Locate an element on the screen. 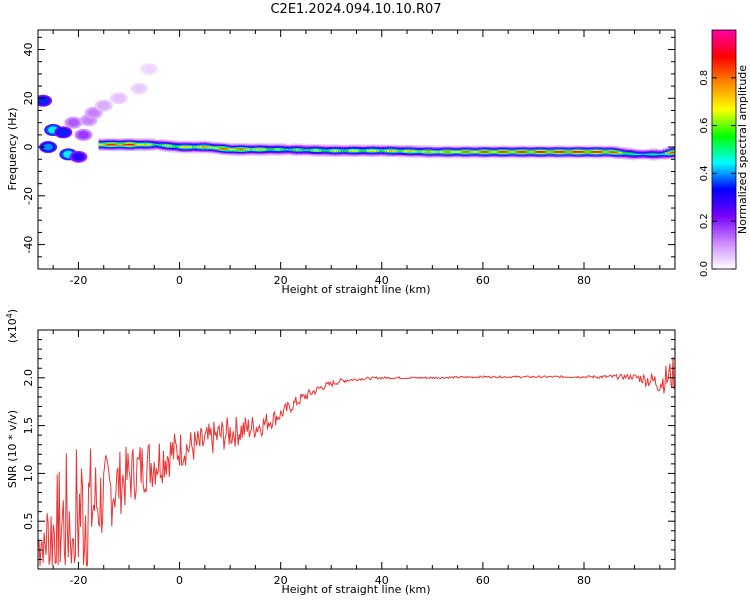 This screenshot has width=750, height=600. y-axis-label: SNR (10 * v/v) is located at coordinates (12, 449).